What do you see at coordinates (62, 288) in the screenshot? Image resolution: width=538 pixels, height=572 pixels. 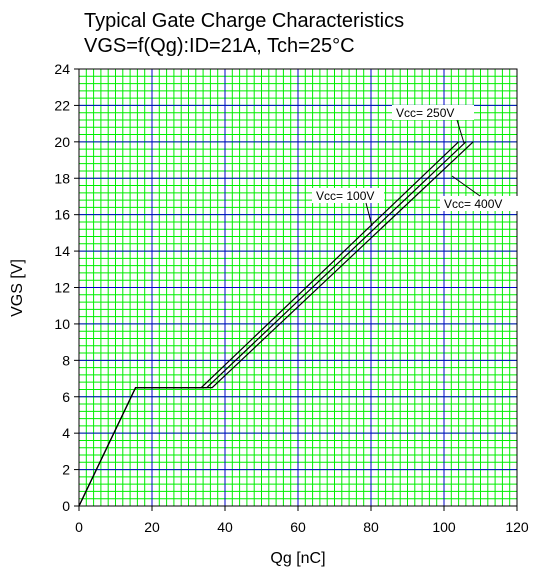 I see `y-tick-label: 12` at bounding box center [62, 288].